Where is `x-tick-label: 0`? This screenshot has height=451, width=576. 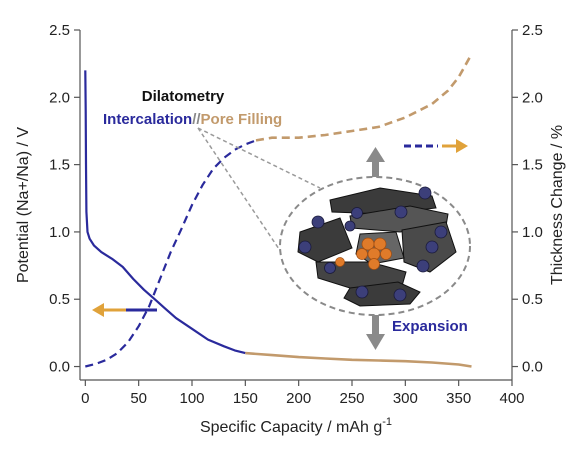 x-tick-label: 0 is located at coordinates (85, 398).